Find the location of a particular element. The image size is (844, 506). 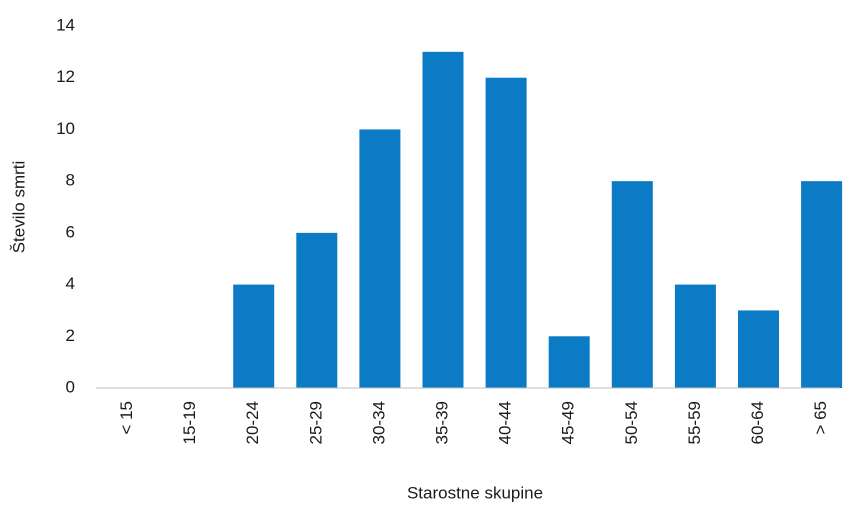

x-tick-label: 50-54 is located at coordinates (631, 422).